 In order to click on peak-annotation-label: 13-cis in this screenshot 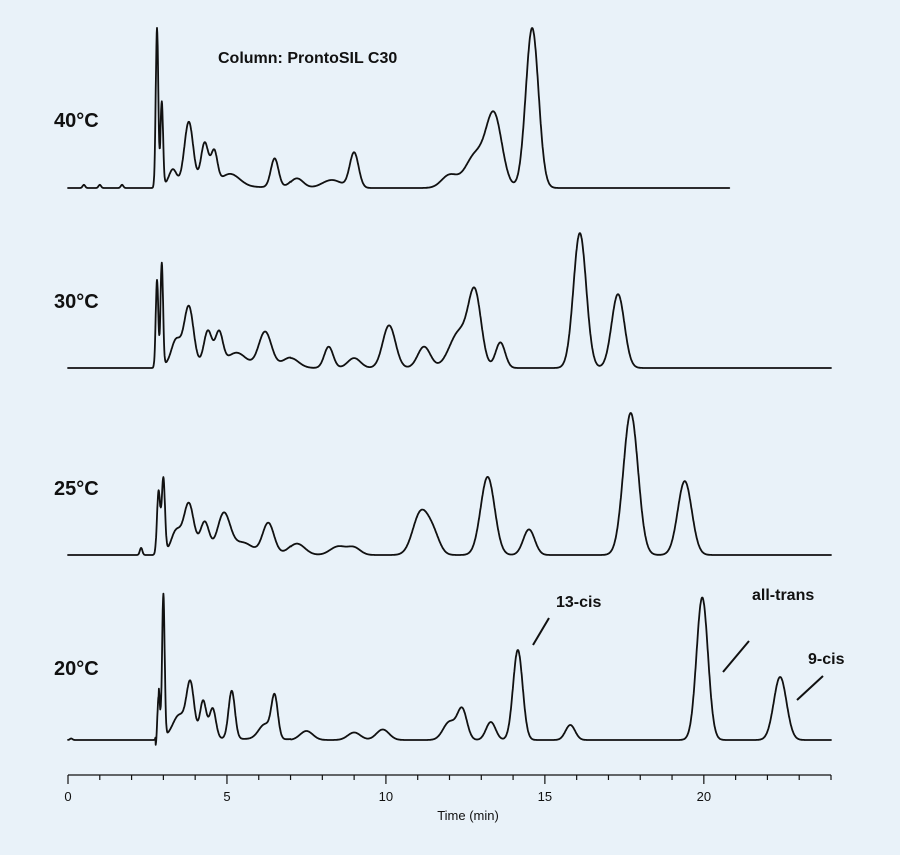, I will do `click(578, 602)`.